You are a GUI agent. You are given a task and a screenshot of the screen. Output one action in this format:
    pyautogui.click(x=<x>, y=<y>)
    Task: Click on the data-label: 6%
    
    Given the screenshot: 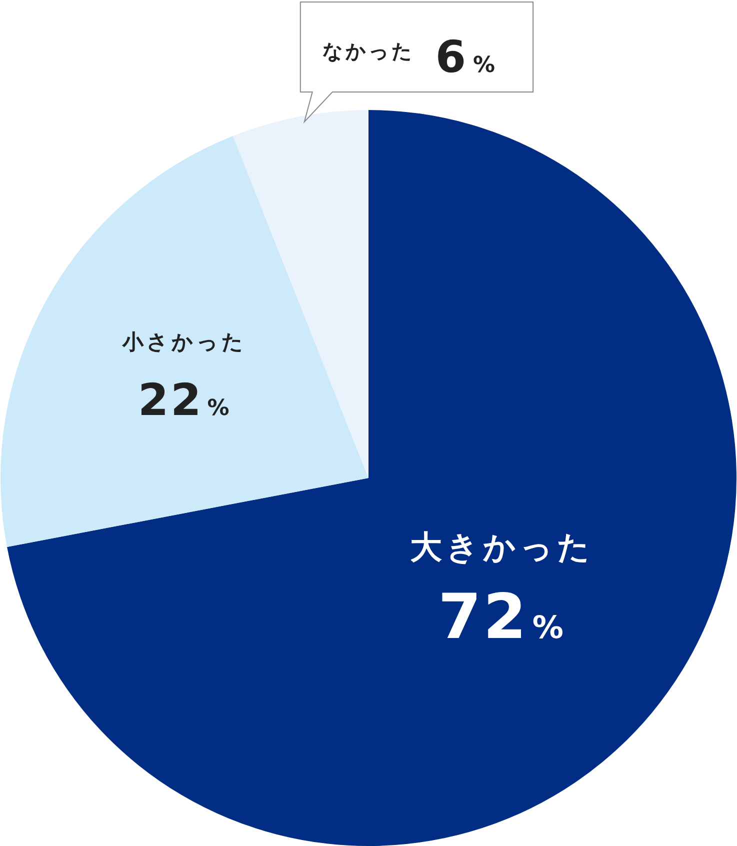 What is the action you would take?
    pyautogui.click(x=466, y=57)
    